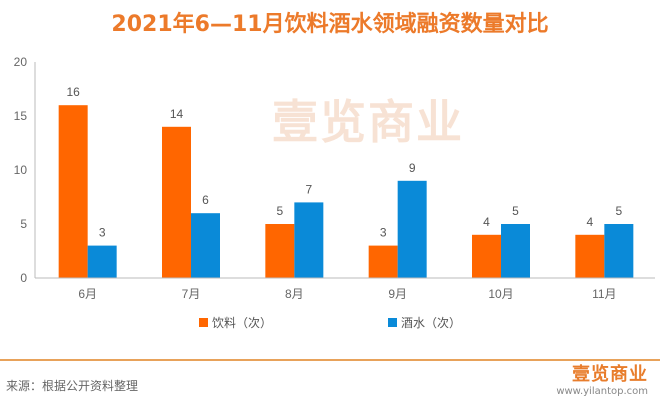 This screenshot has width=660, height=408. I want to click on data-label: 6, so click(205, 200).